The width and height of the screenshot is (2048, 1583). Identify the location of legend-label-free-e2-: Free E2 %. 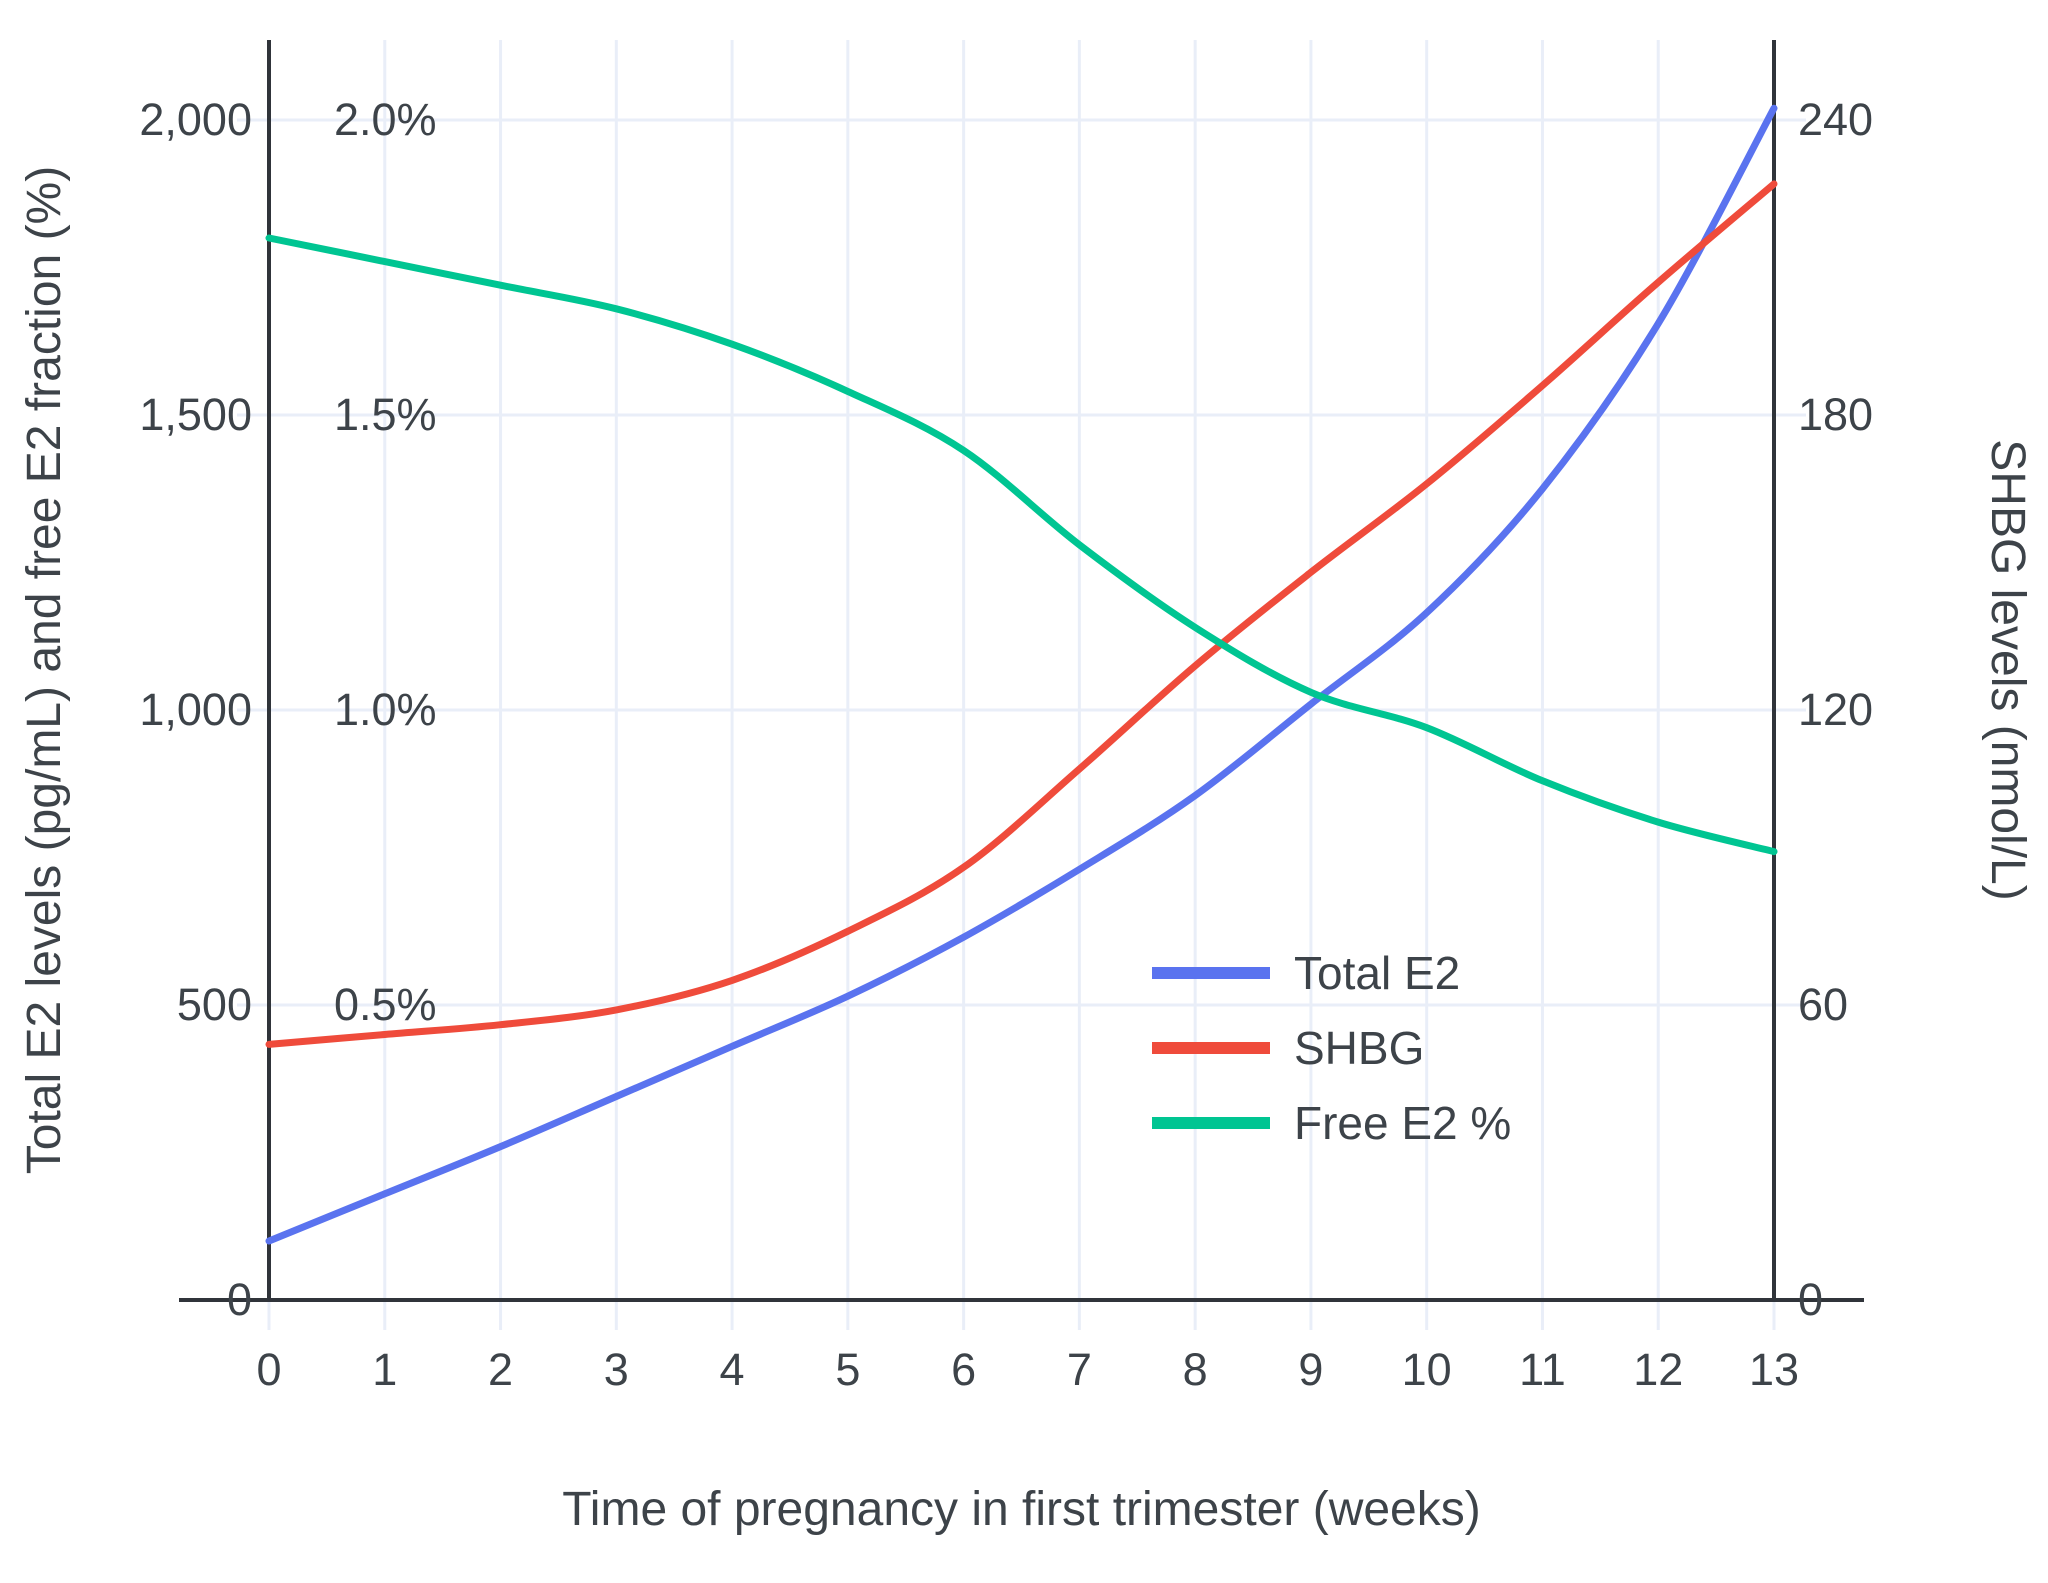
(1402, 1123).